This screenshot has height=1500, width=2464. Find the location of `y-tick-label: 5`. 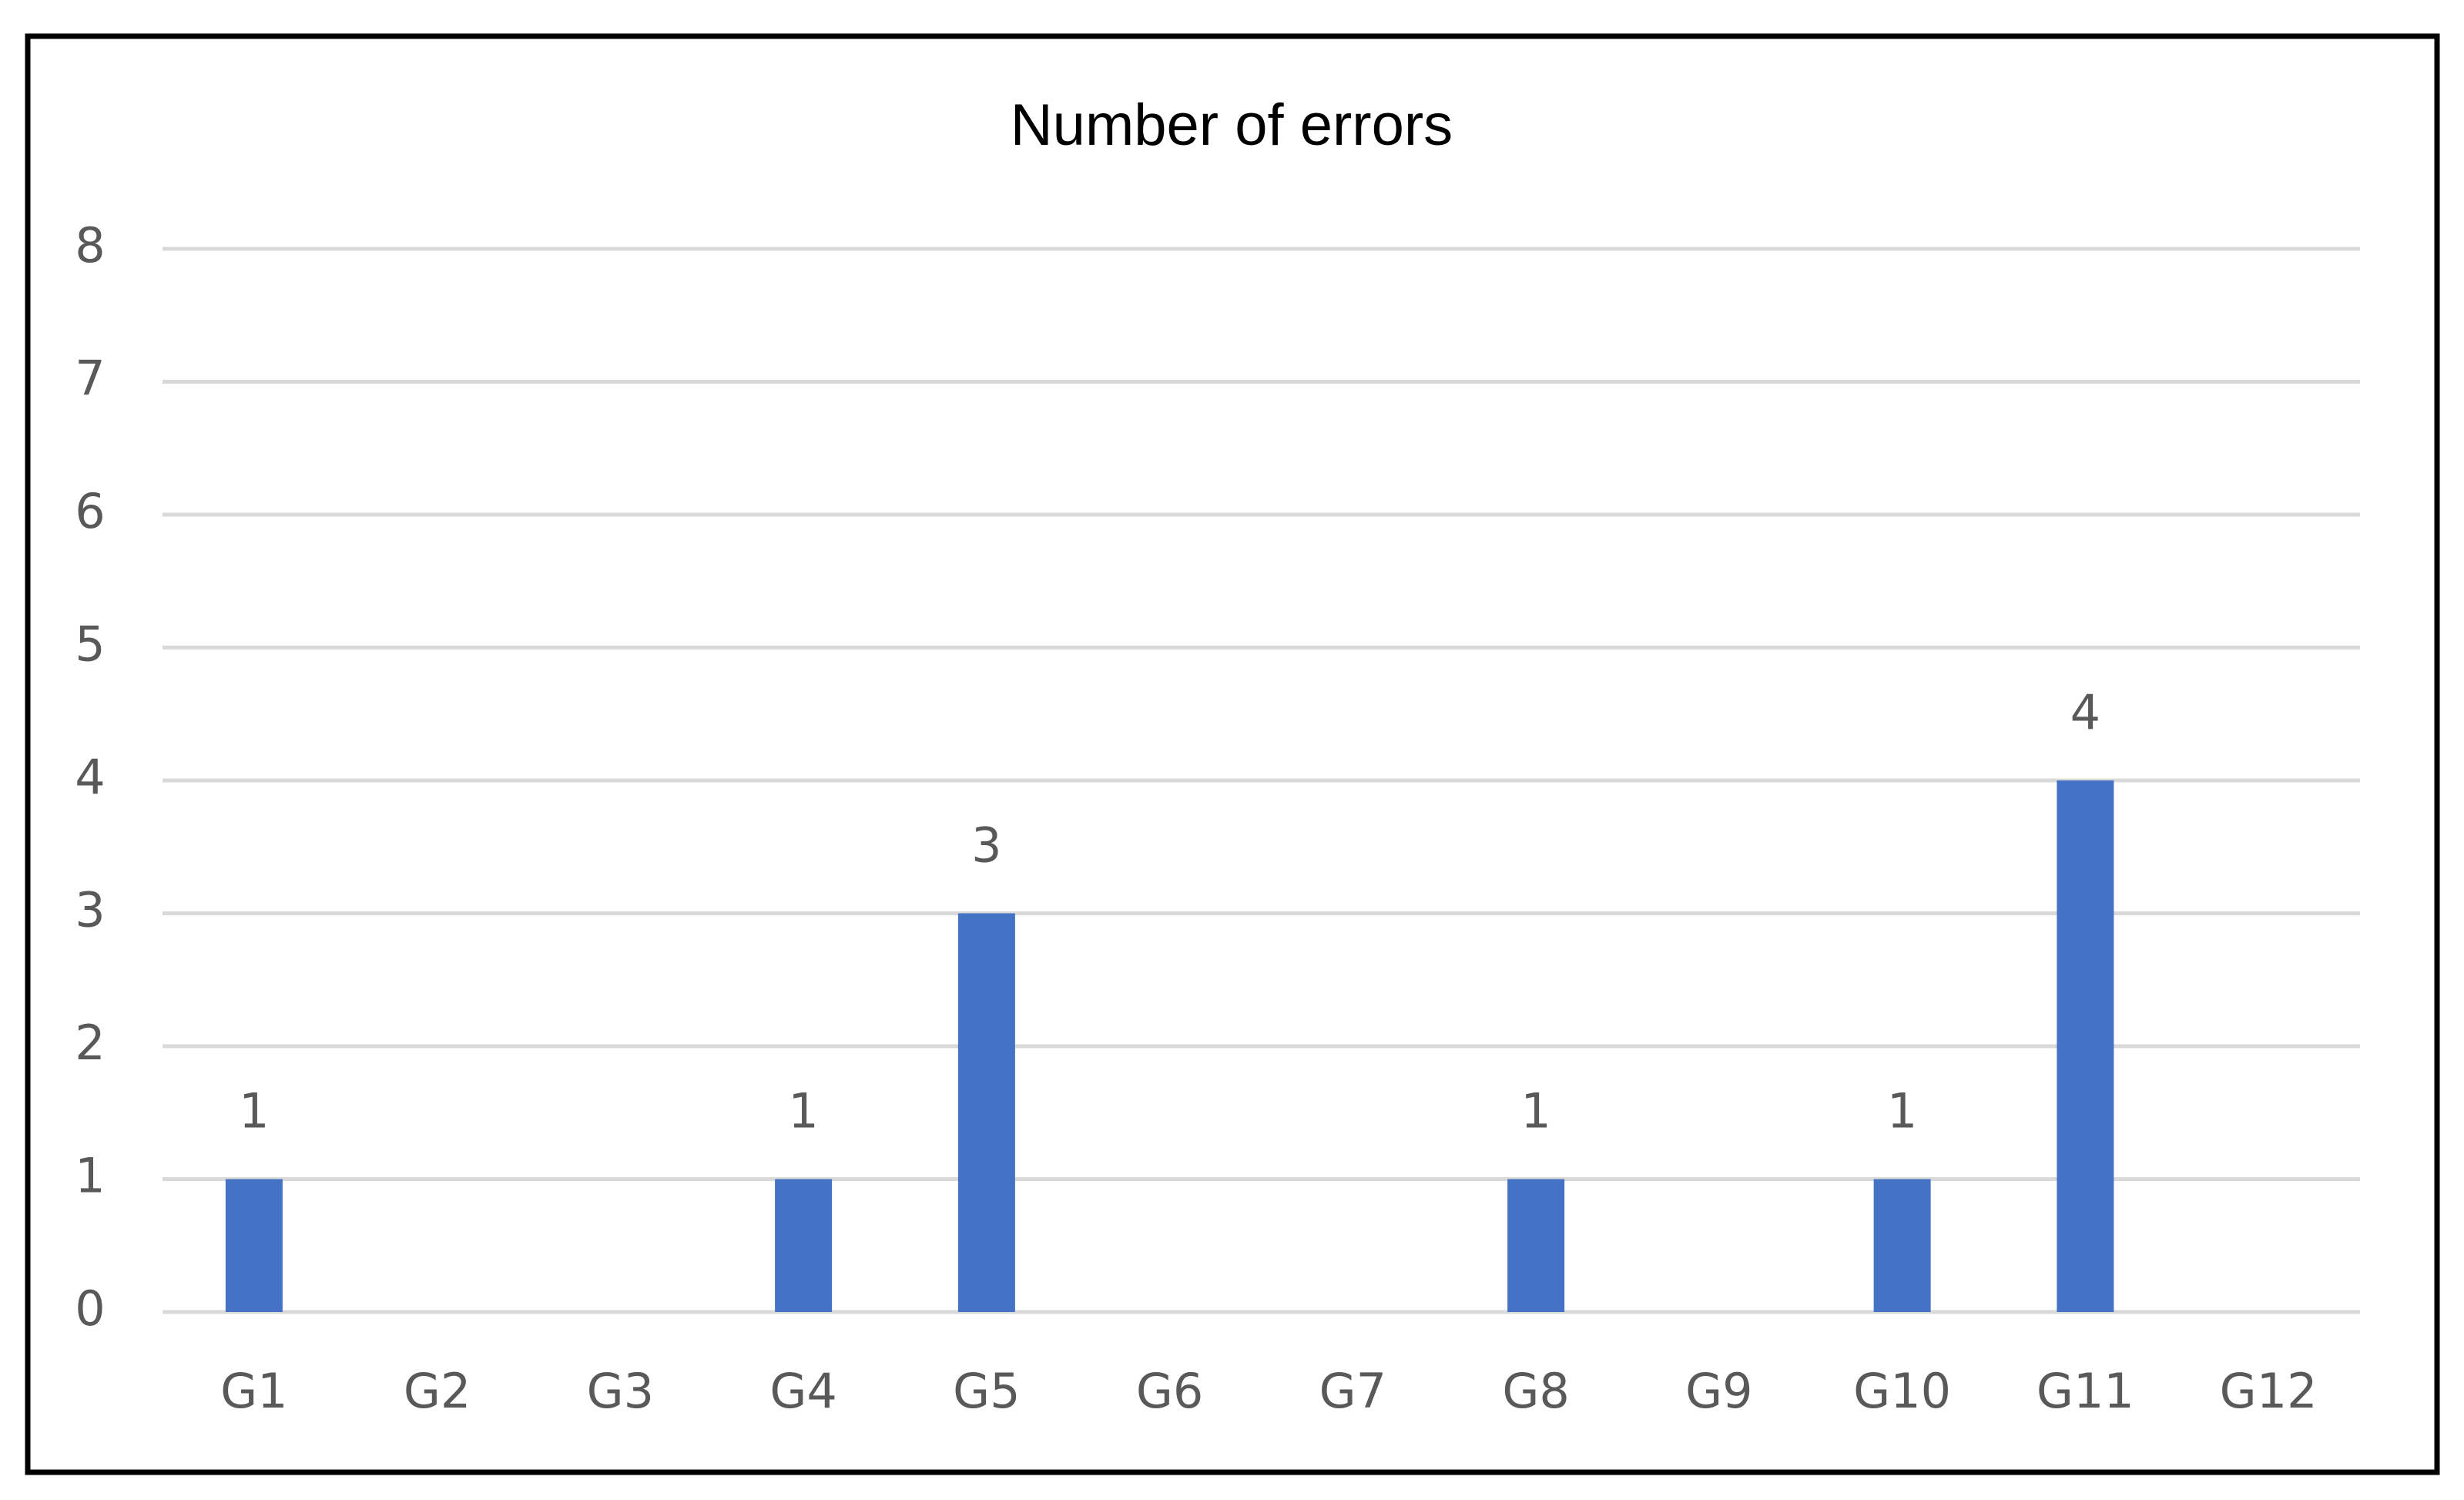

y-tick-label: 5 is located at coordinates (90, 645).